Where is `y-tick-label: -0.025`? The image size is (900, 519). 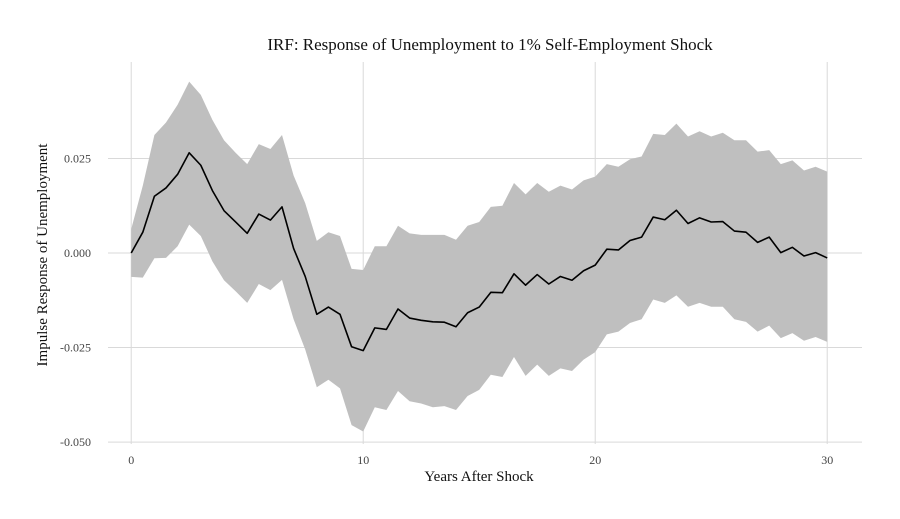 y-tick-label: -0.025 is located at coordinates (75, 348).